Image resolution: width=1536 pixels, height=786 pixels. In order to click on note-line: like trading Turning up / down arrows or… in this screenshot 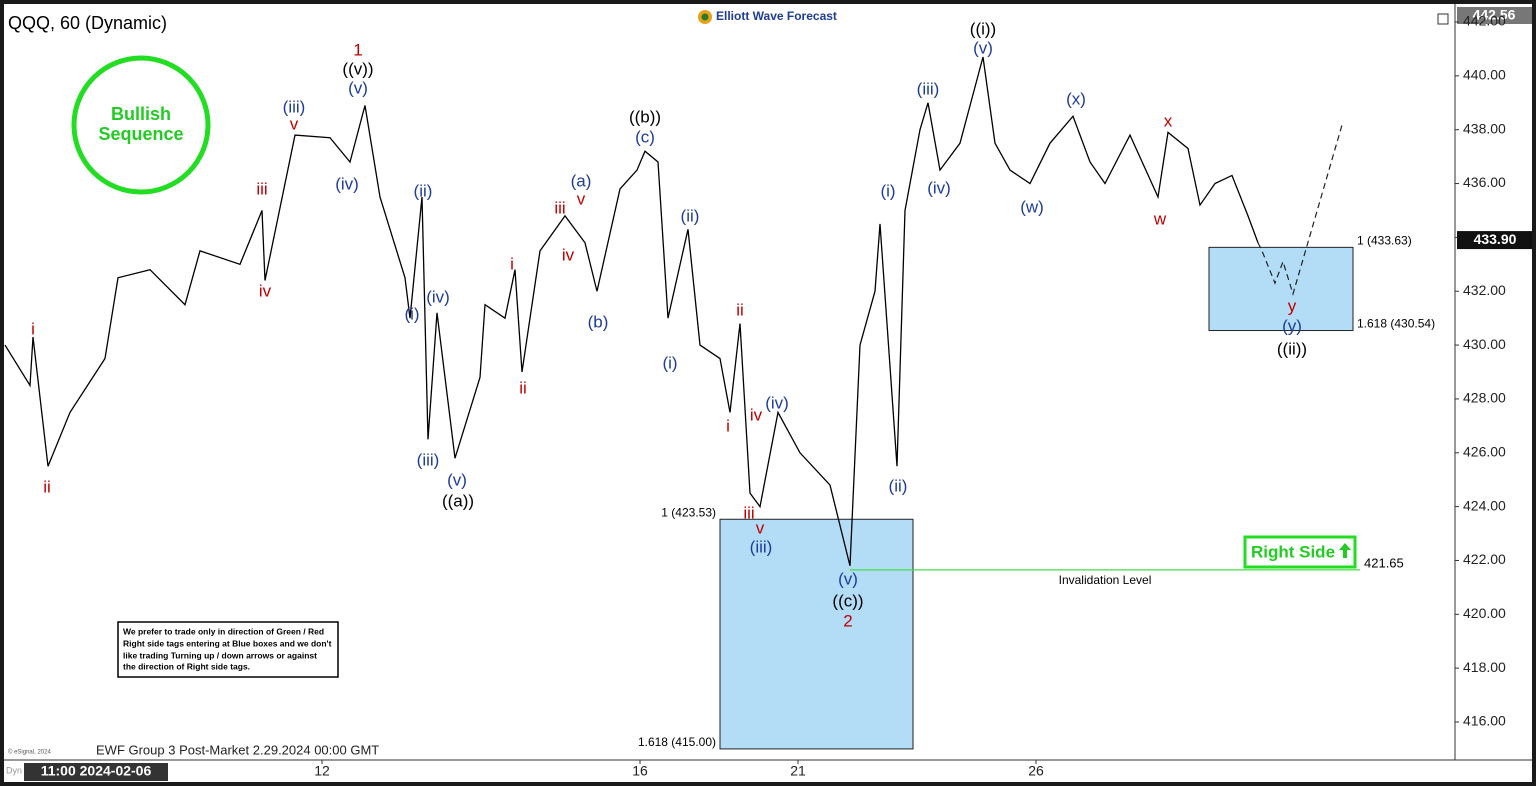, I will do `click(220, 655)`.